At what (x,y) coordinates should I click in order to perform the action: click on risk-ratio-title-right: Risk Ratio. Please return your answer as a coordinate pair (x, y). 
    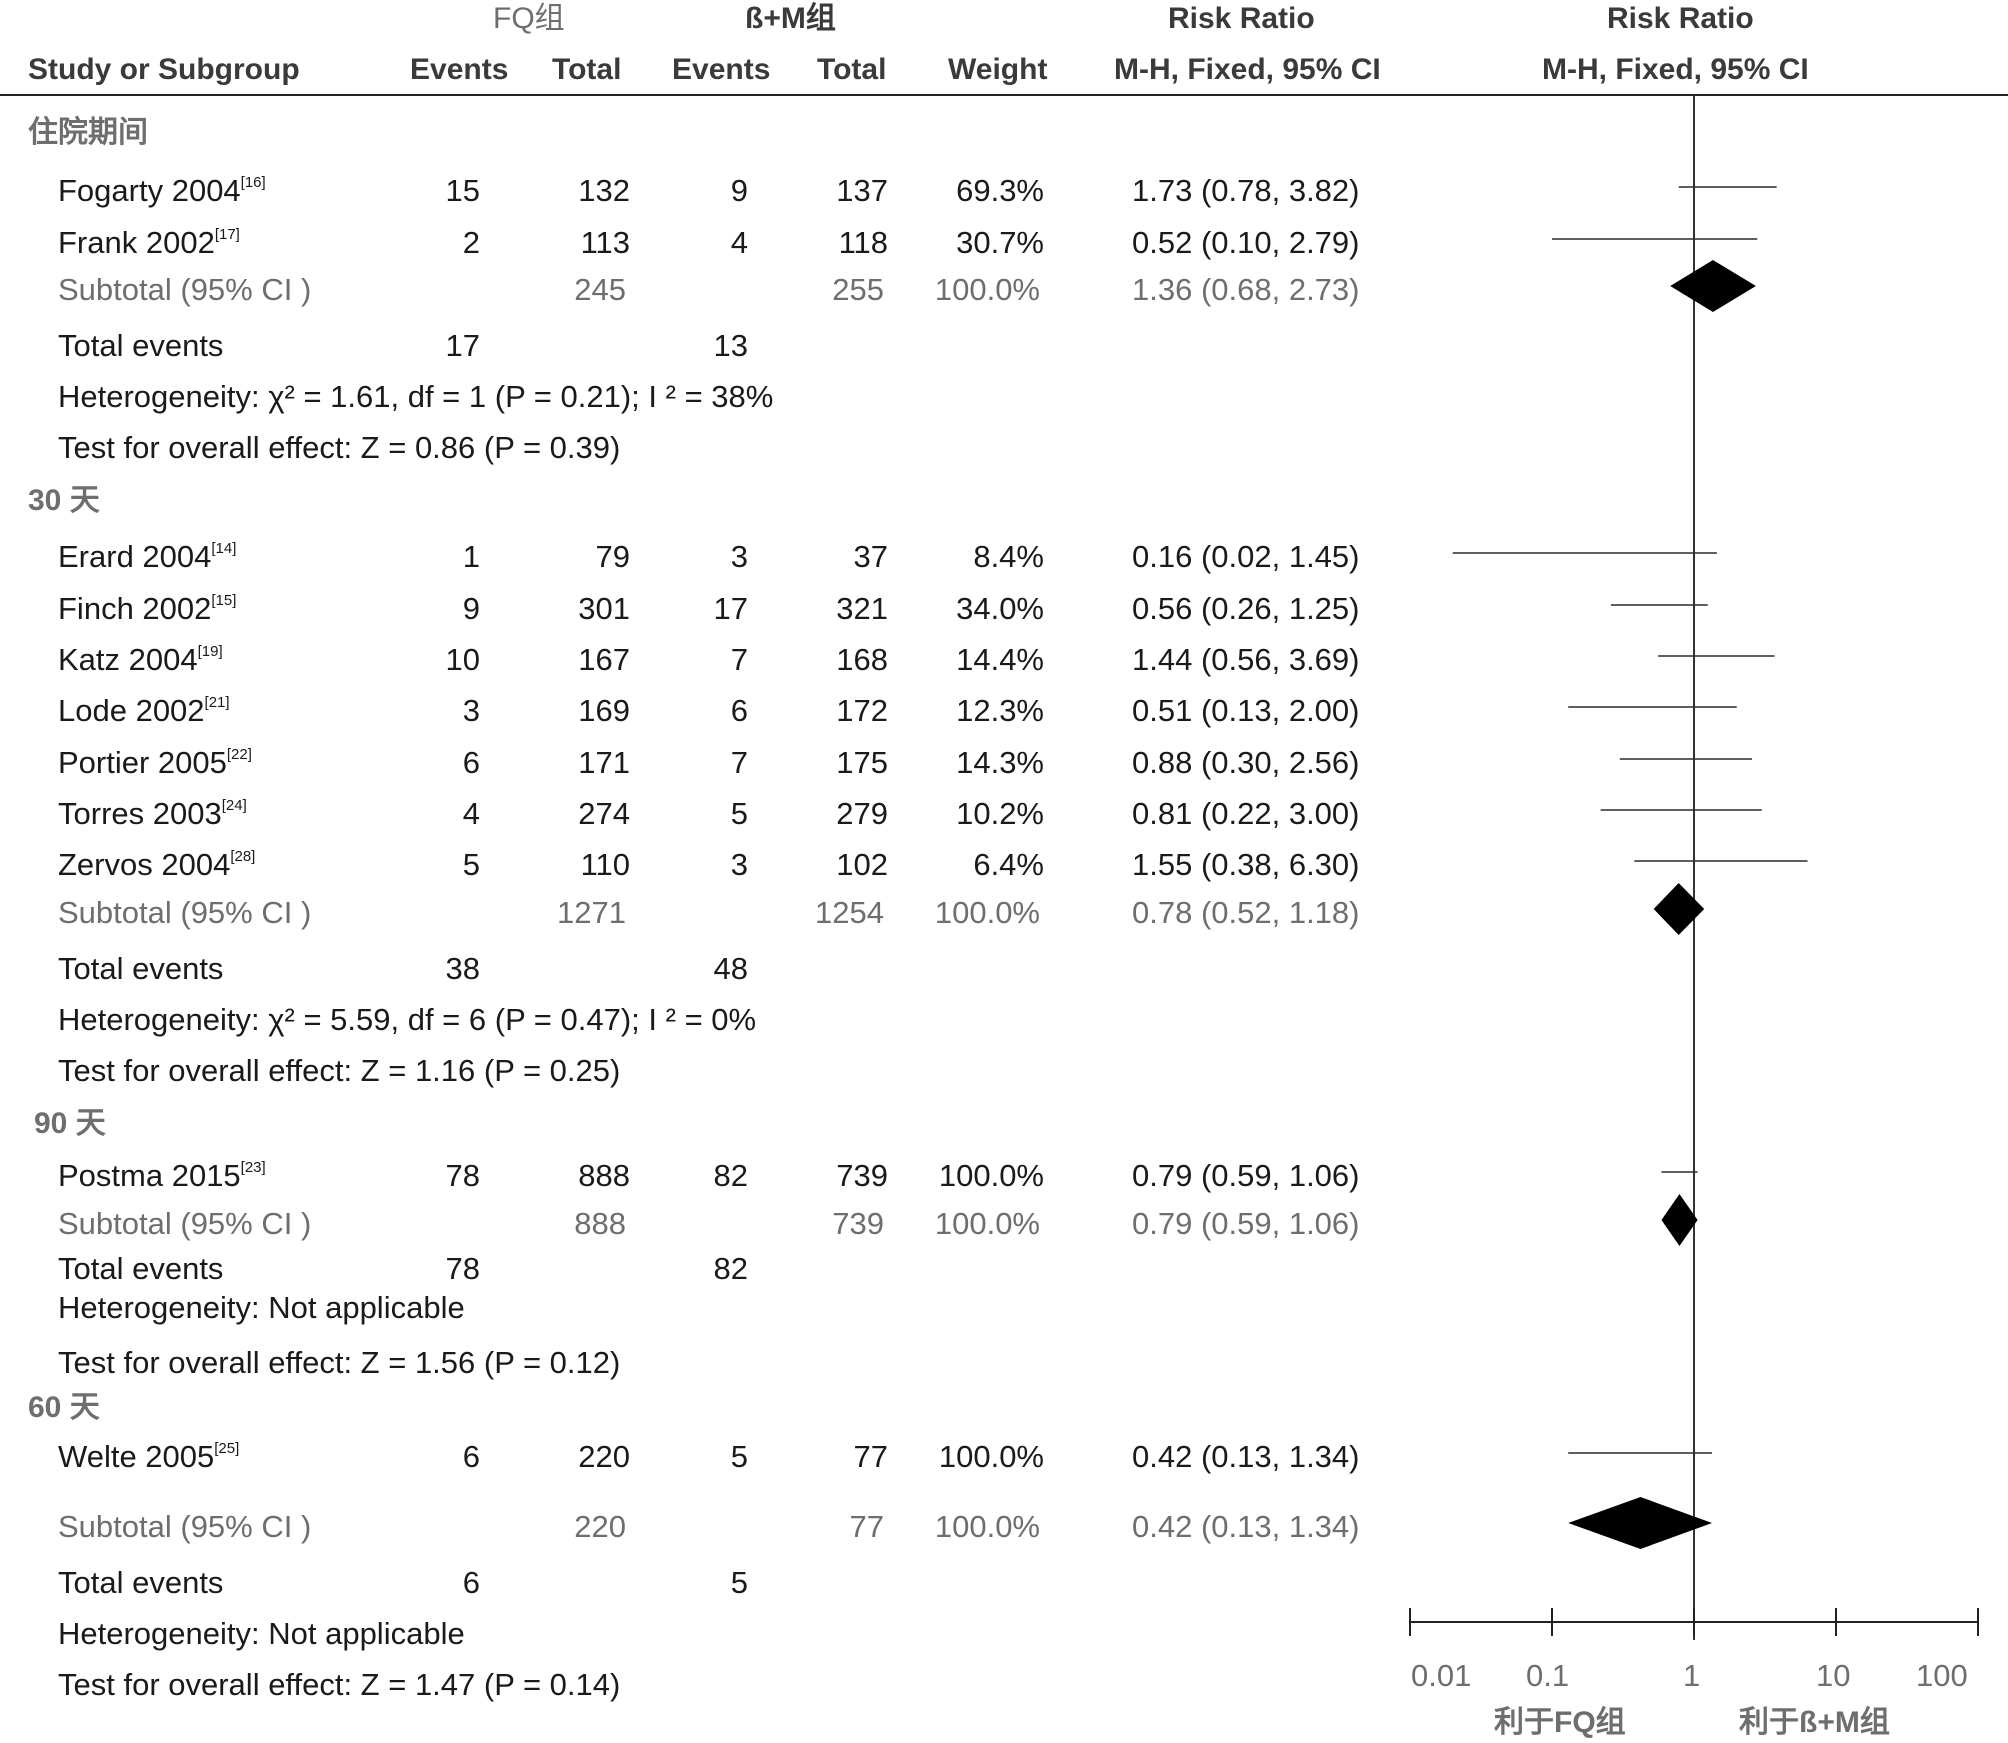
    Looking at the image, I should click on (1680, 18).